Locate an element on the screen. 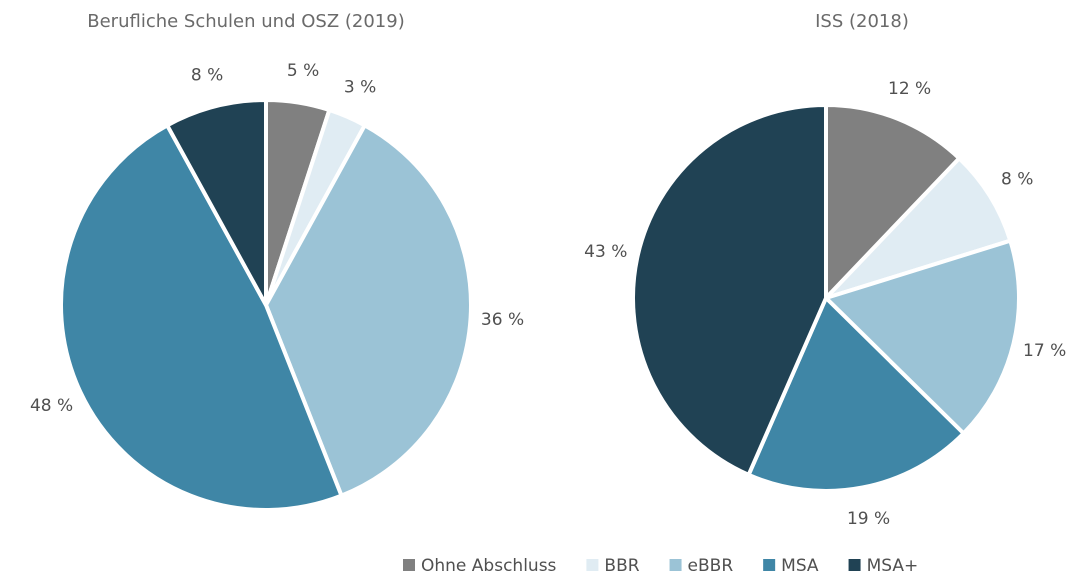 The height and width of the screenshot is (575, 1087). data-label: 48 % is located at coordinates (51, 406).